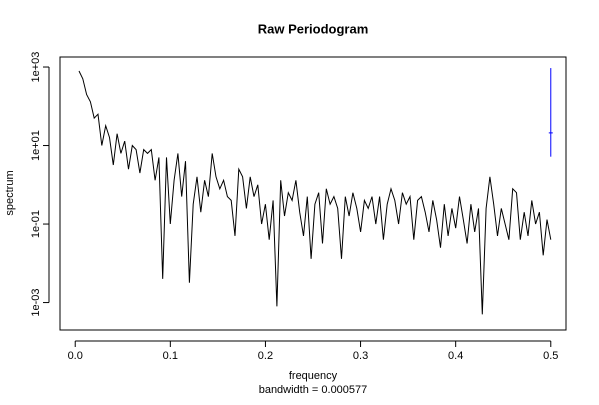 The height and width of the screenshot is (405, 599). What do you see at coordinates (313, 376) in the screenshot?
I see `x-axis-label: frequency` at bounding box center [313, 376].